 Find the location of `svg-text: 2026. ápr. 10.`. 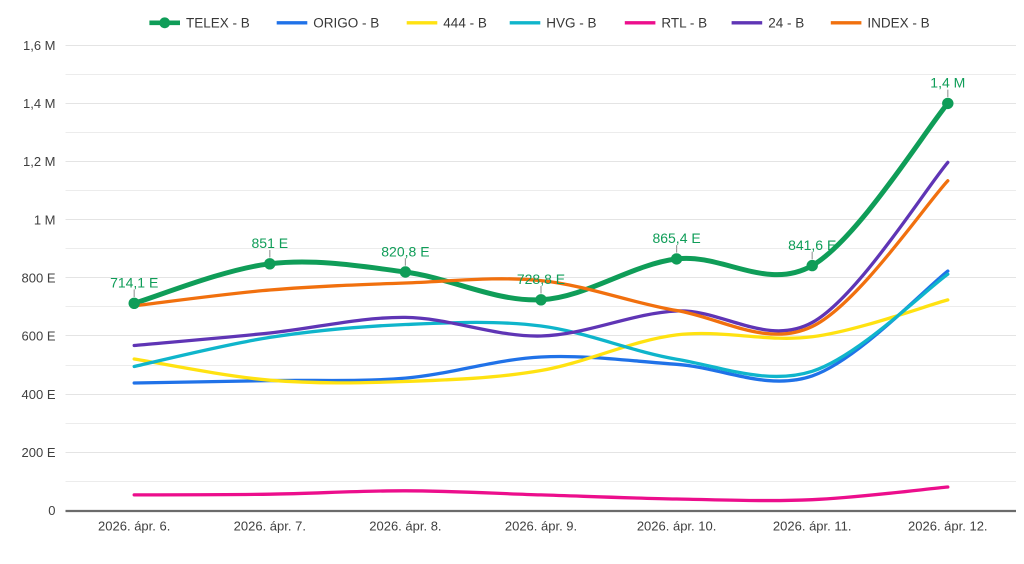

svg-text: 2026. ápr. 10. is located at coordinates (677, 526).